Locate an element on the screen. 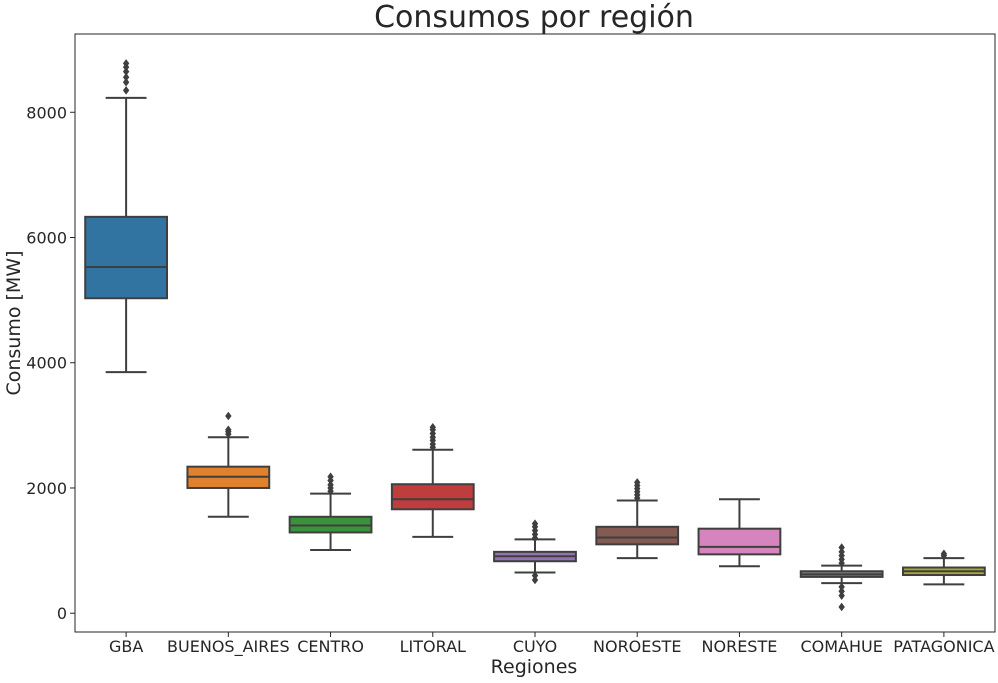 The height and width of the screenshot is (683, 998). x-tick-label: NORESTE is located at coordinates (740, 646).